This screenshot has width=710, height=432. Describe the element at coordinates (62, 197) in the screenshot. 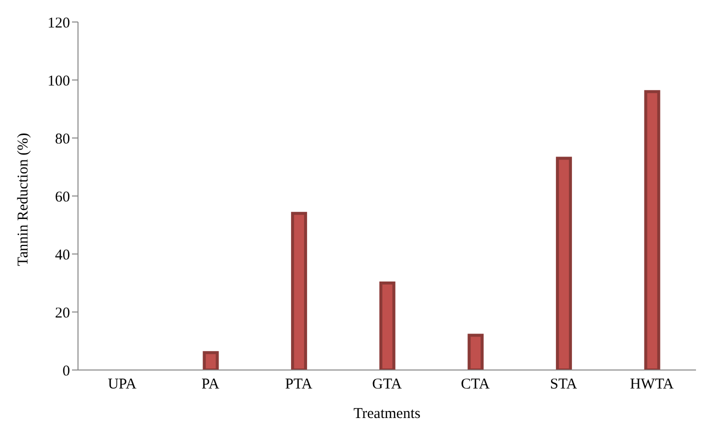

I see `y-tick-label: 60` at that location.